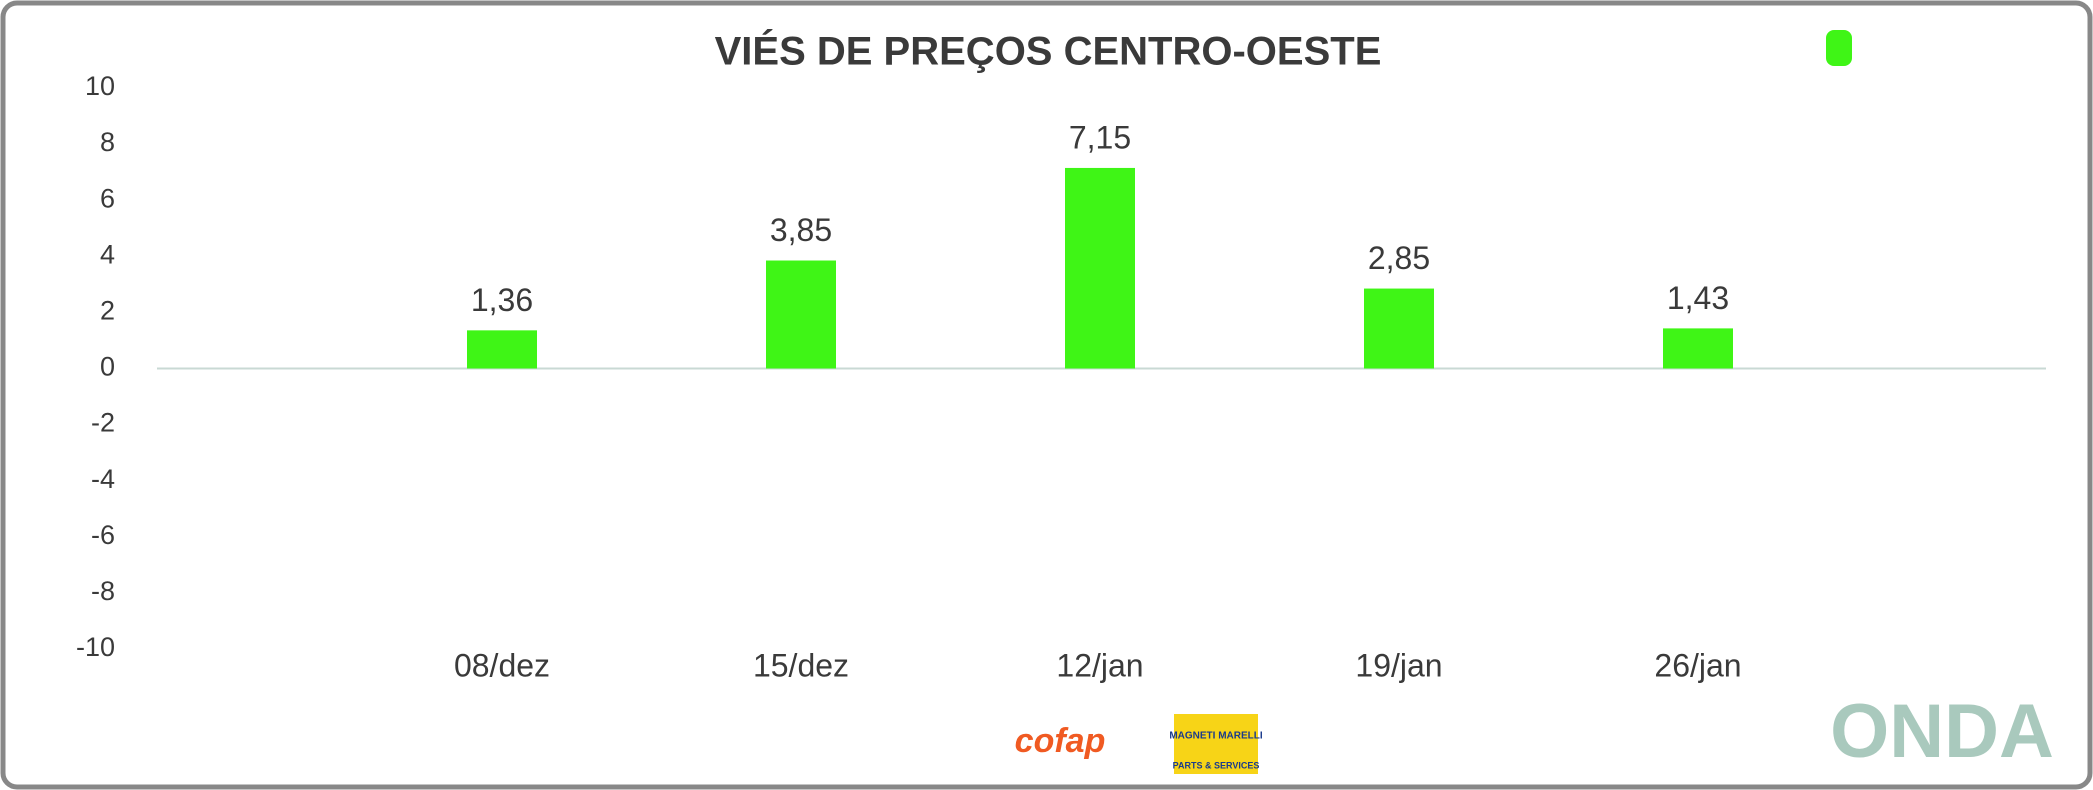  I want to click on x-tick-label: 19/jan, so click(1398, 665).